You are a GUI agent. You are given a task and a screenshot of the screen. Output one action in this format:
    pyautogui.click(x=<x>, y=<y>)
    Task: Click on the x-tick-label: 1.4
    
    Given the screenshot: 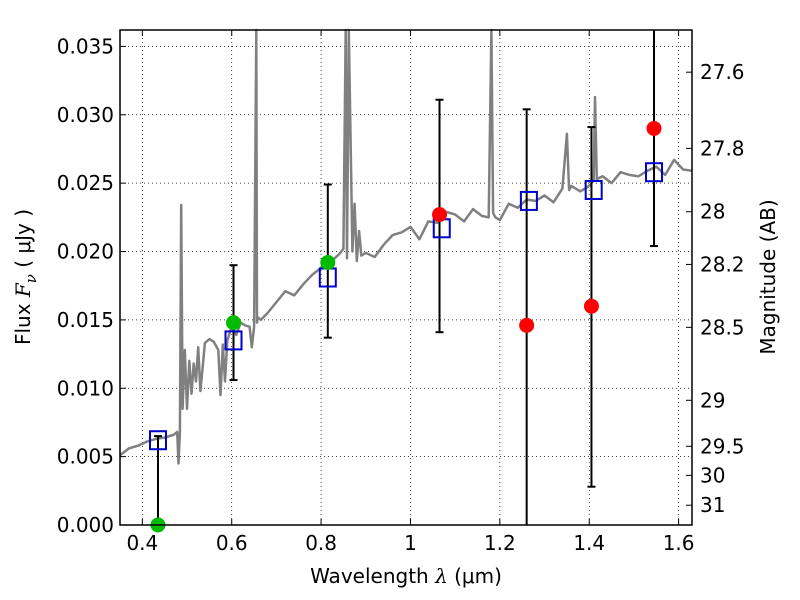 What is the action you would take?
    pyautogui.click(x=589, y=543)
    